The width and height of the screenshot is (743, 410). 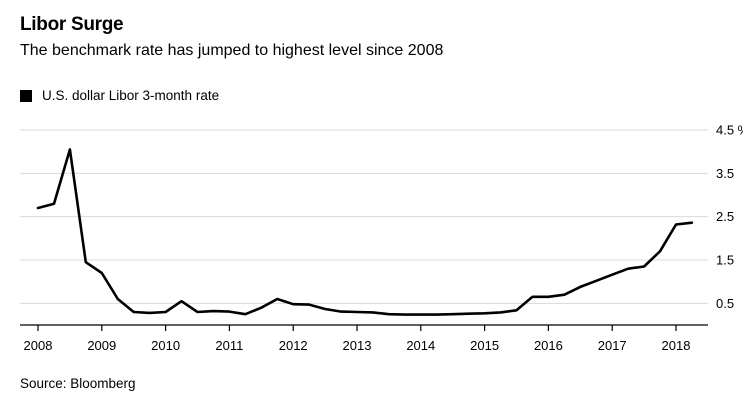 I want to click on x-tick-label: 2009, so click(x=101, y=345).